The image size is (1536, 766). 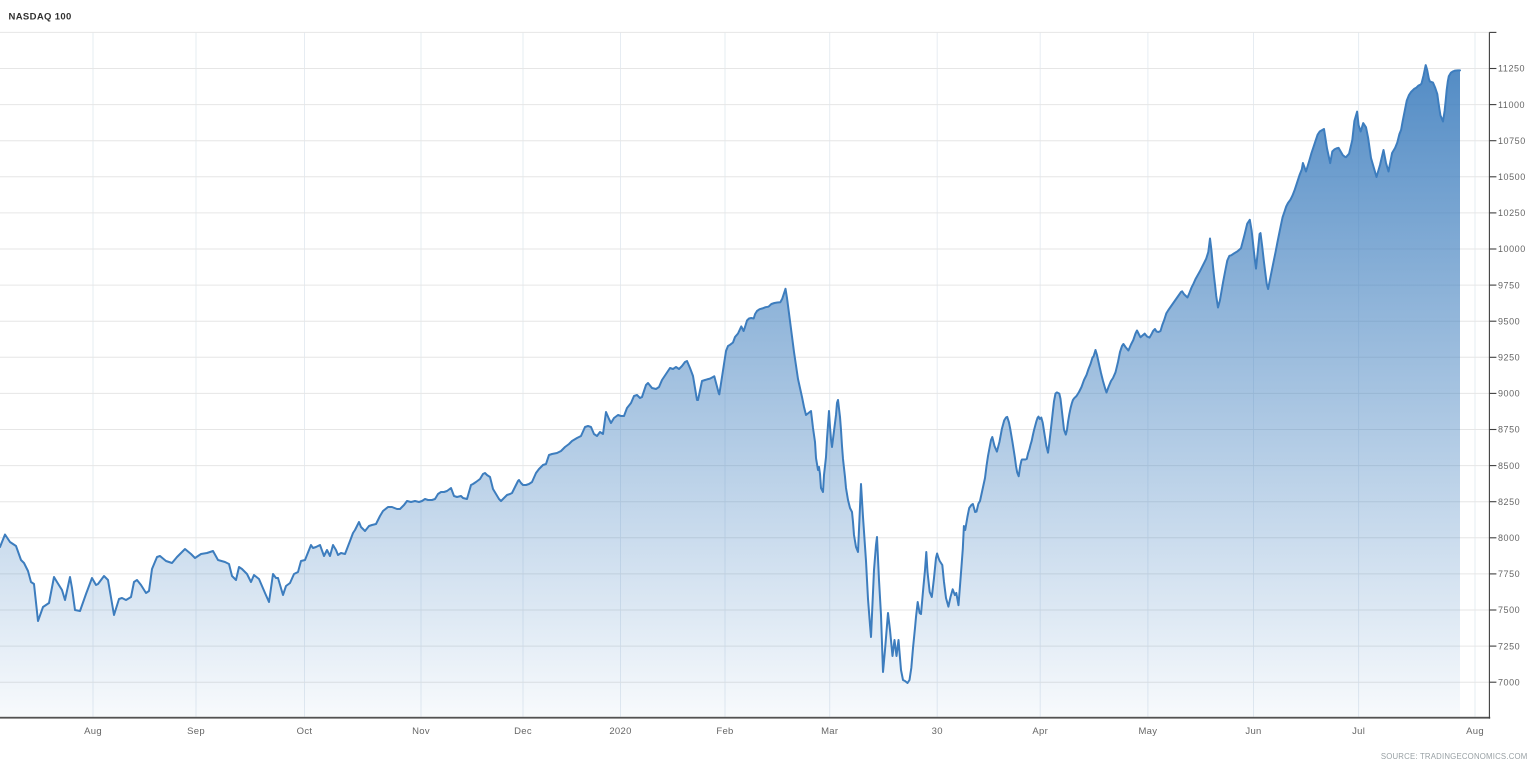 What do you see at coordinates (1512, 213) in the screenshot?
I see `svg-text: 10250` at bounding box center [1512, 213].